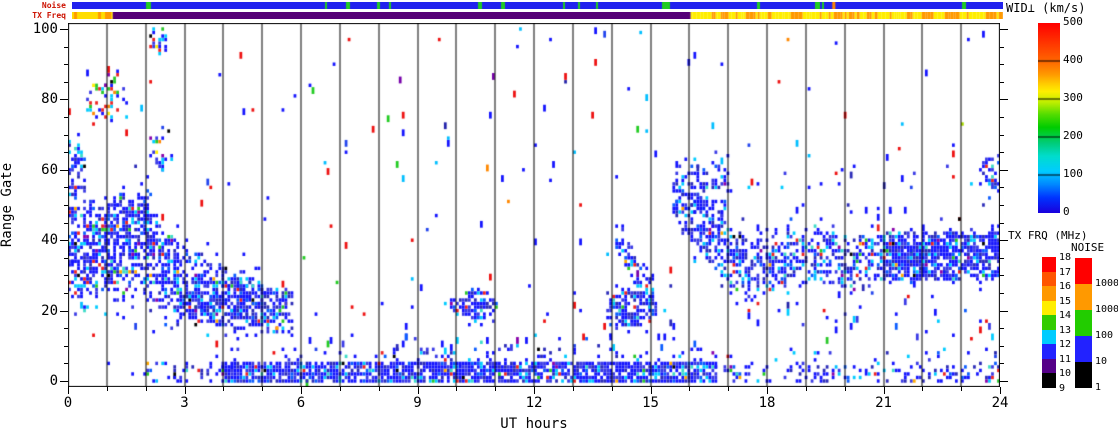  Describe the element at coordinates (537, 5) in the screenshot. I see `noise-strip` at that location.